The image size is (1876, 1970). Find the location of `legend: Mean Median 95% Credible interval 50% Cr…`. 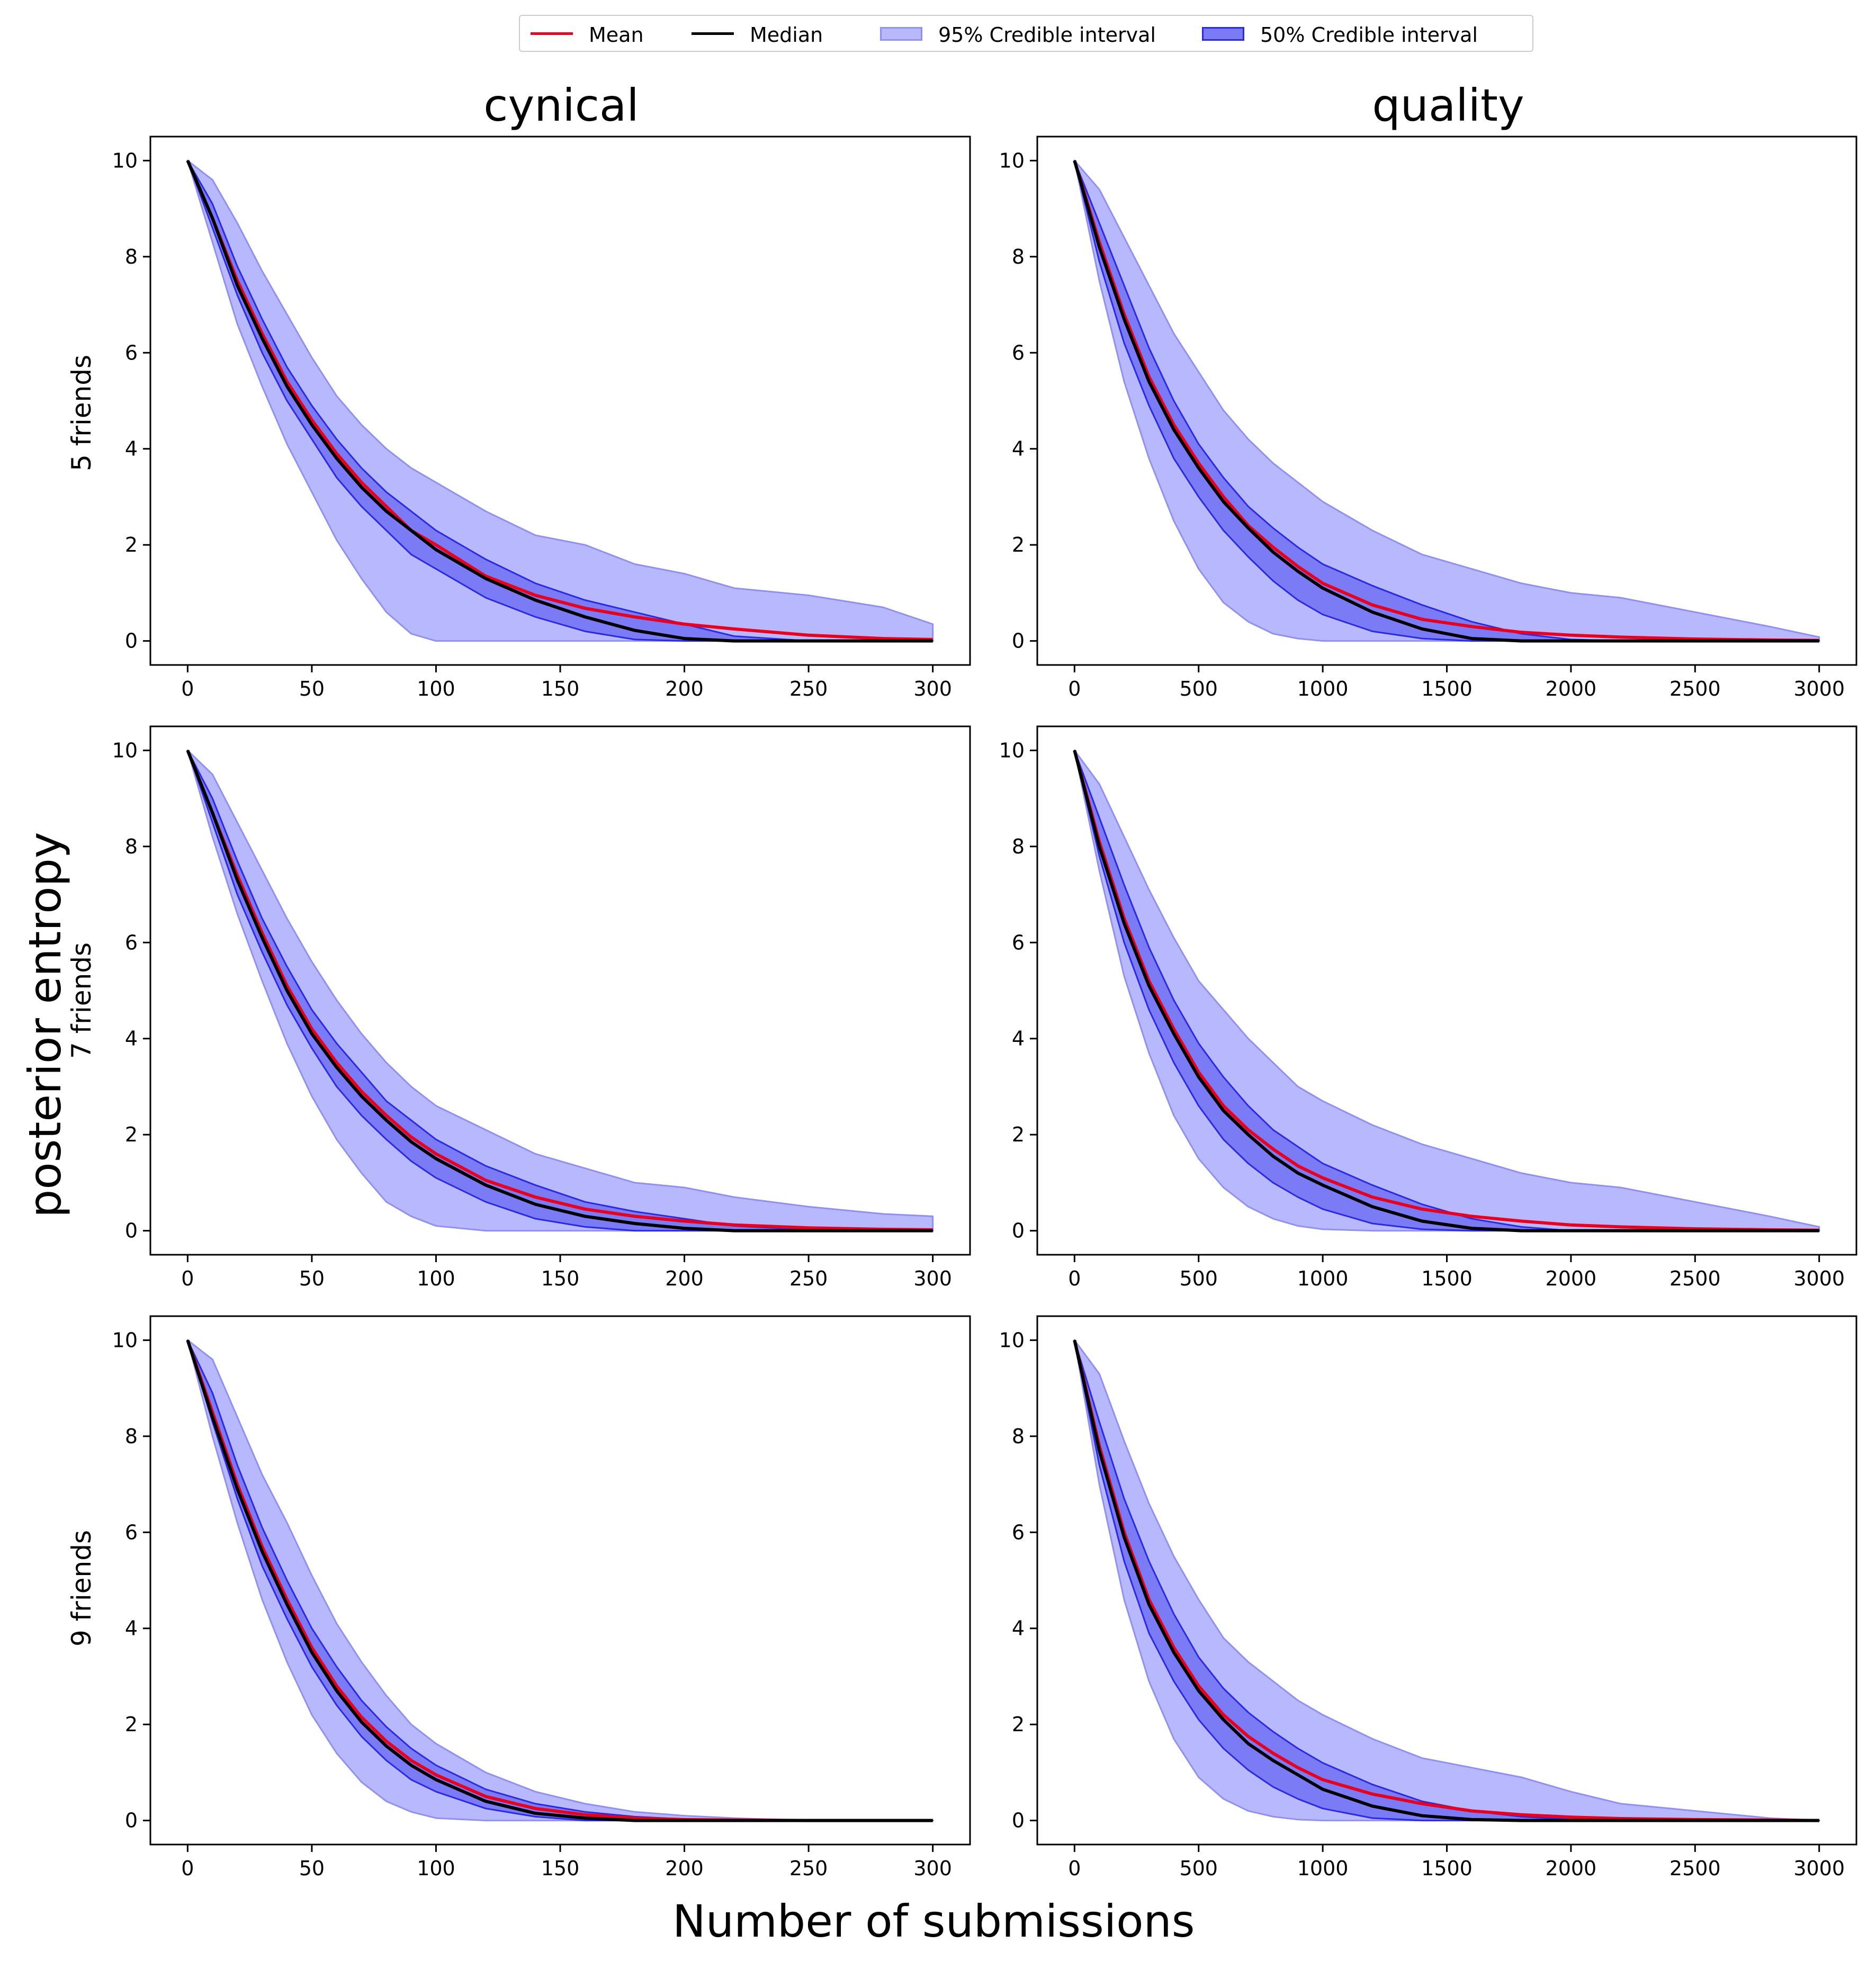

legend: Mean Median 95% Credible interval 50% Cr… is located at coordinates (1026, 34).